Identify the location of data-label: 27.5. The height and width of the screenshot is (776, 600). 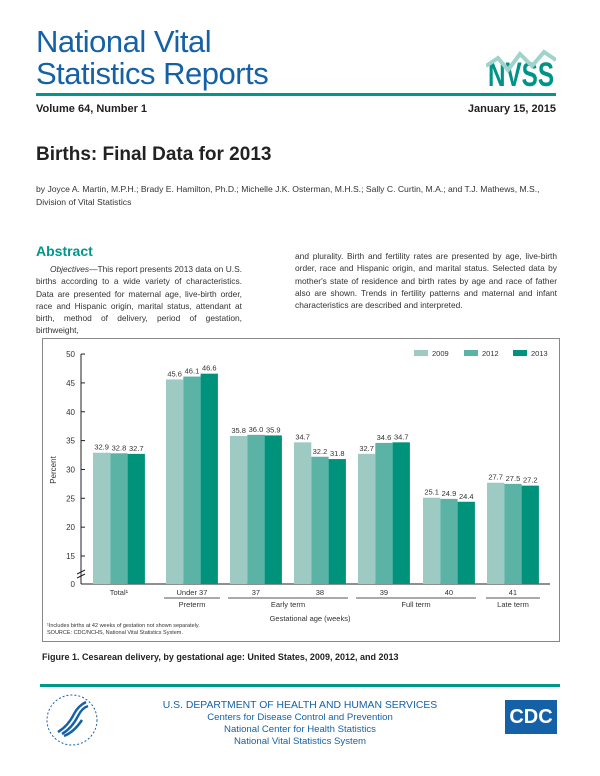
(513, 478).